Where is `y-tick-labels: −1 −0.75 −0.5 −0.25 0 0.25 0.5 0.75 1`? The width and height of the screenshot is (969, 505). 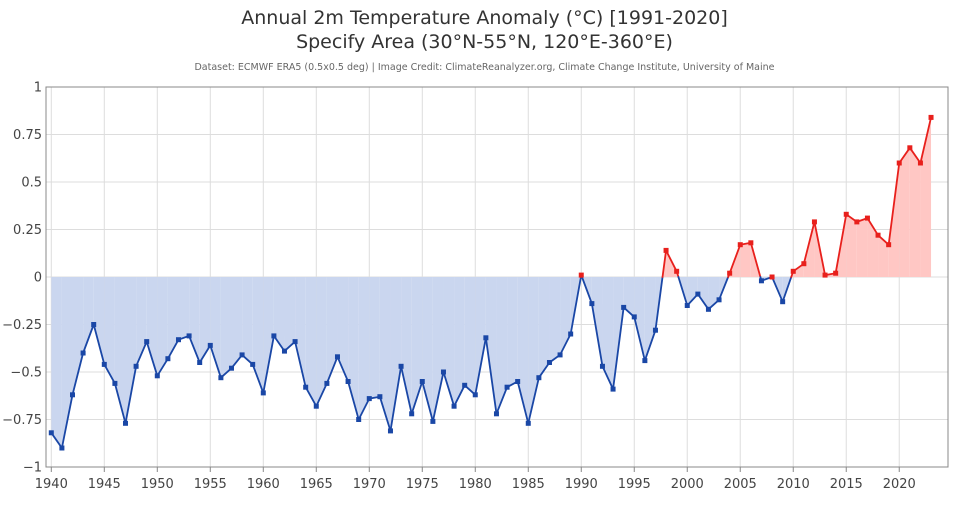
y-tick-labels: −1 −0.75 −0.5 −0.25 0 0.25 0.5 0.75 1 is located at coordinates (22, 278).